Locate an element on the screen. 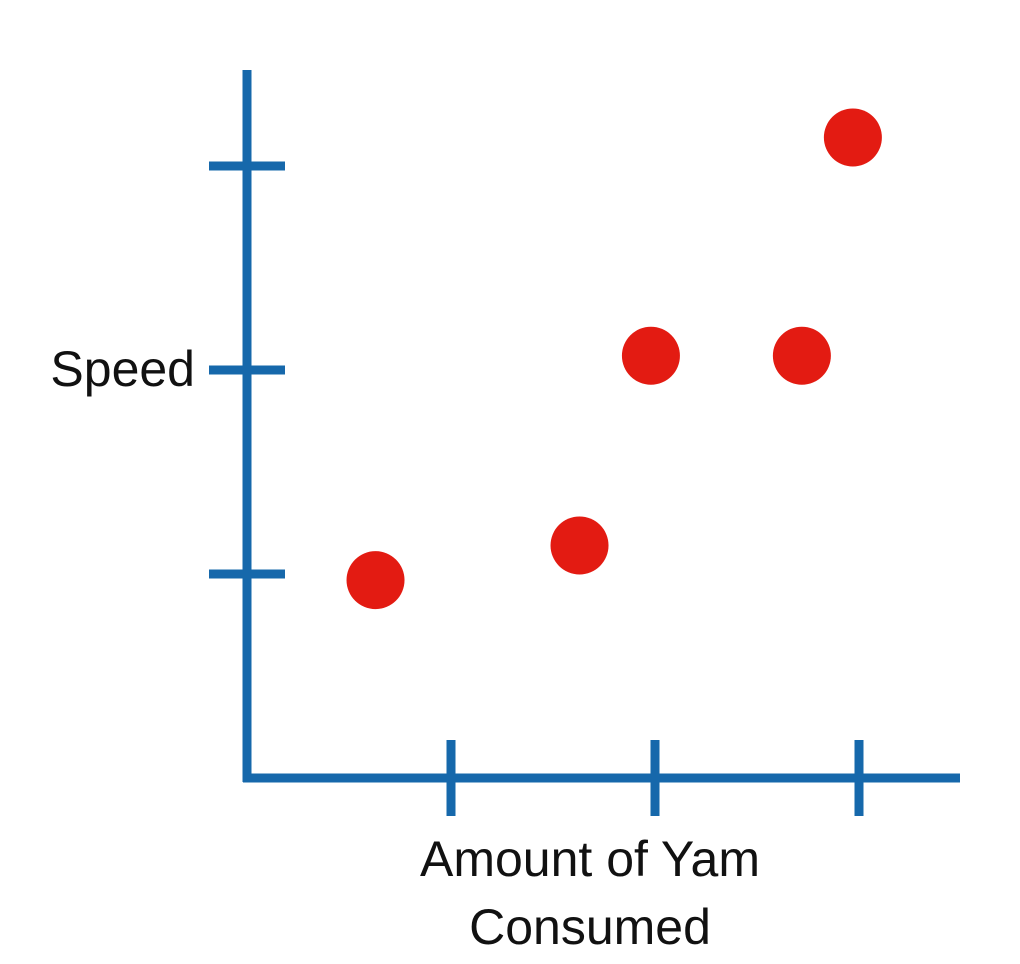 The image size is (1020, 964). x-axis-ticks is located at coordinates (655, 778).